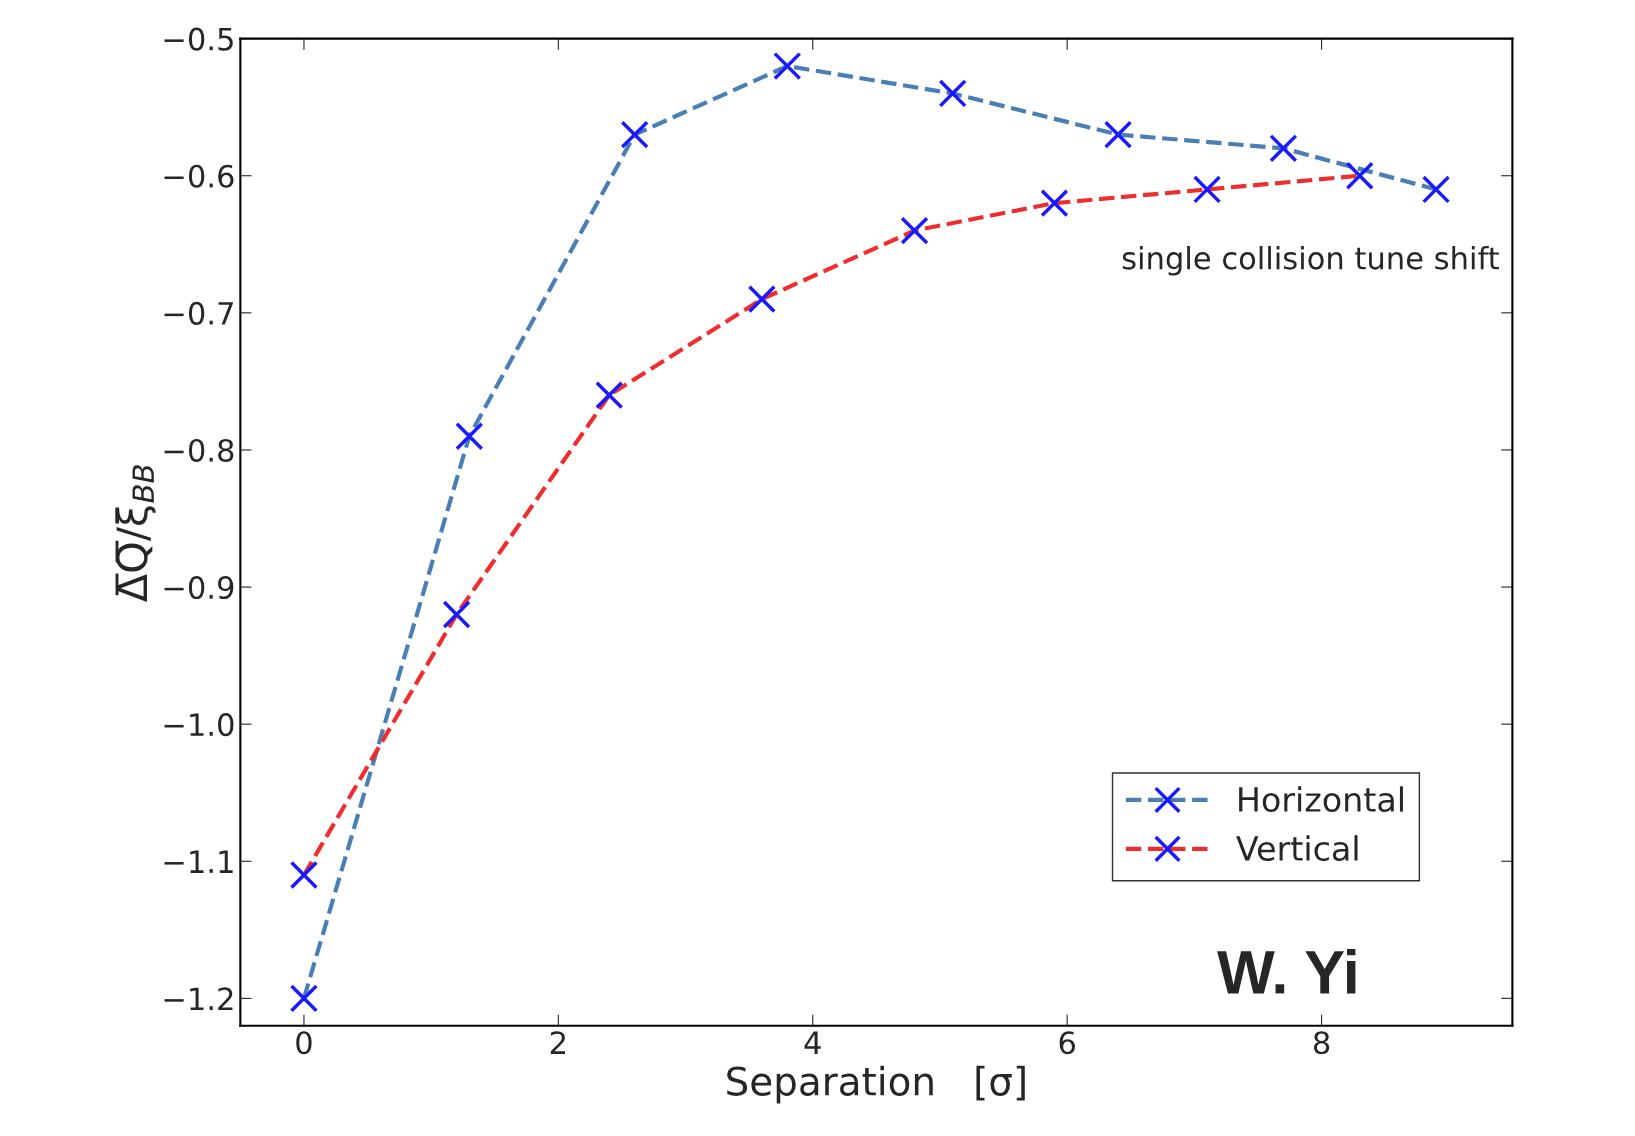  What do you see at coordinates (1067, 1043) in the screenshot?
I see `x-tick-label: 6` at bounding box center [1067, 1043].